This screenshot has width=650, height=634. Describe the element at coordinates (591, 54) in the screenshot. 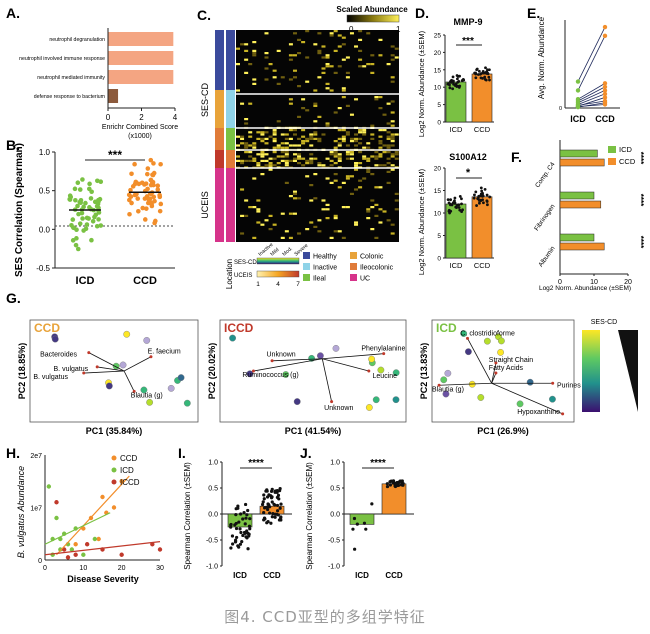

I see `panel-e-pair-line` at that location.